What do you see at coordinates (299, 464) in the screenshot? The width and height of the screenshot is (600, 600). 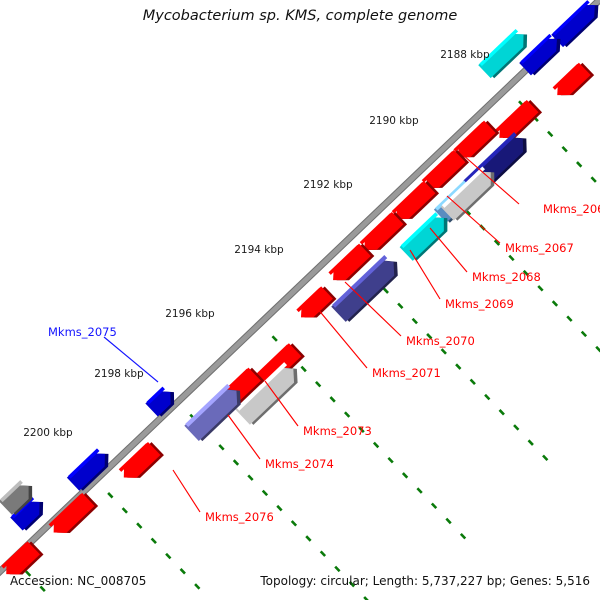 I see `gene-label: Mkms_2074` at bounding box center [299, 464].